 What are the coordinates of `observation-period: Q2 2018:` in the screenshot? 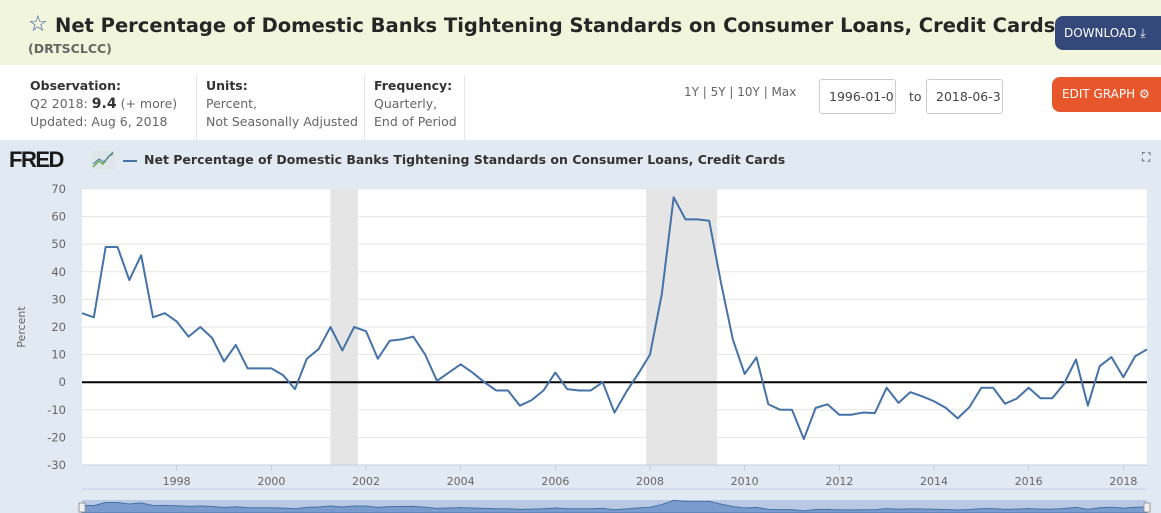 It's located at (59, 103).